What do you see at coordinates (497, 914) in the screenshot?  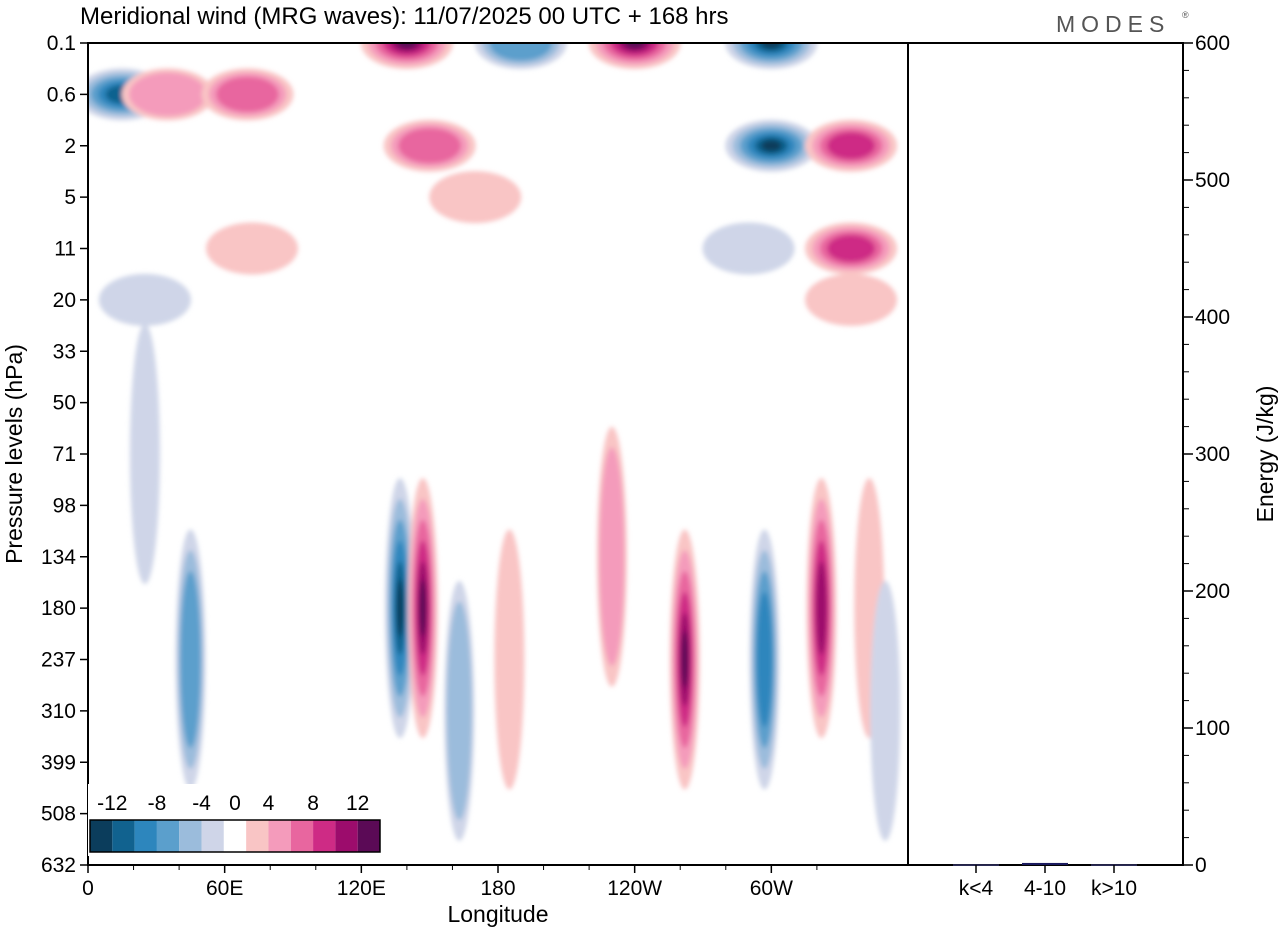 I see `x-axis-label: Longitude` at bounding box center [497, 914].